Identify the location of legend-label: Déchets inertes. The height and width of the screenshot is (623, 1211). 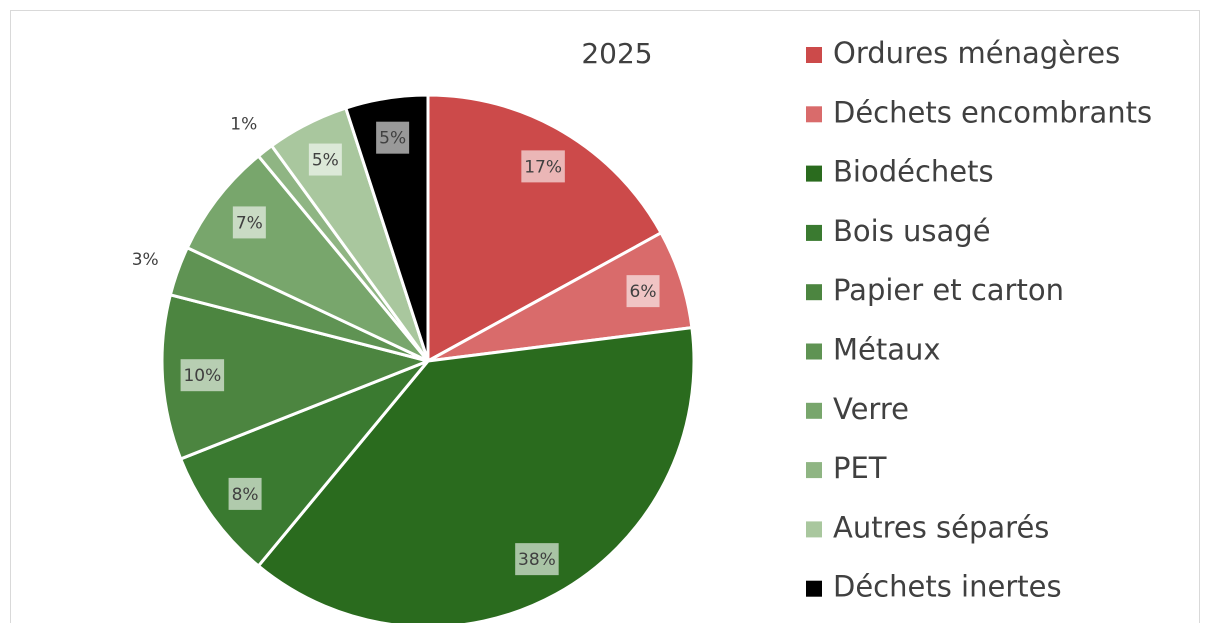
(947, 587).